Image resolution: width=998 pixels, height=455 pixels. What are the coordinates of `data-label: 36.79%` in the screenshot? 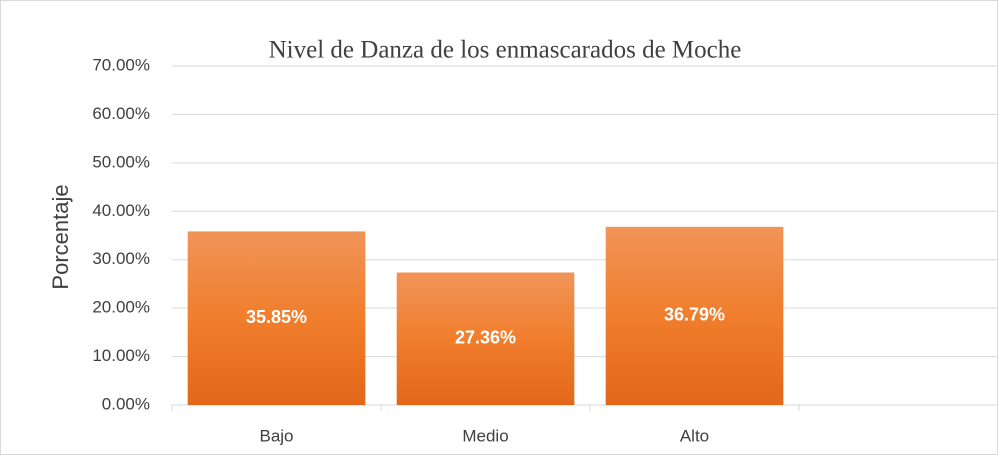 It's located at (694, 315).